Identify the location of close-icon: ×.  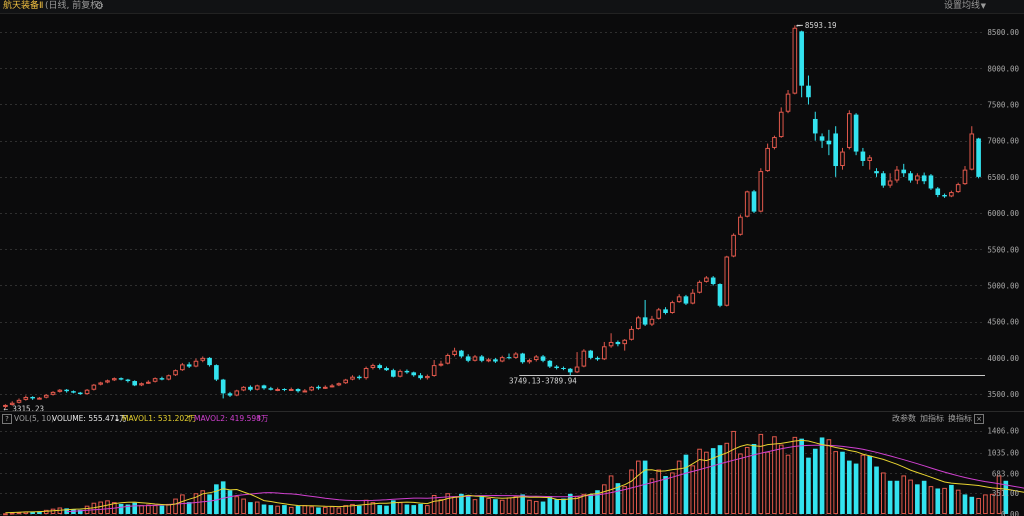
(979, 419).